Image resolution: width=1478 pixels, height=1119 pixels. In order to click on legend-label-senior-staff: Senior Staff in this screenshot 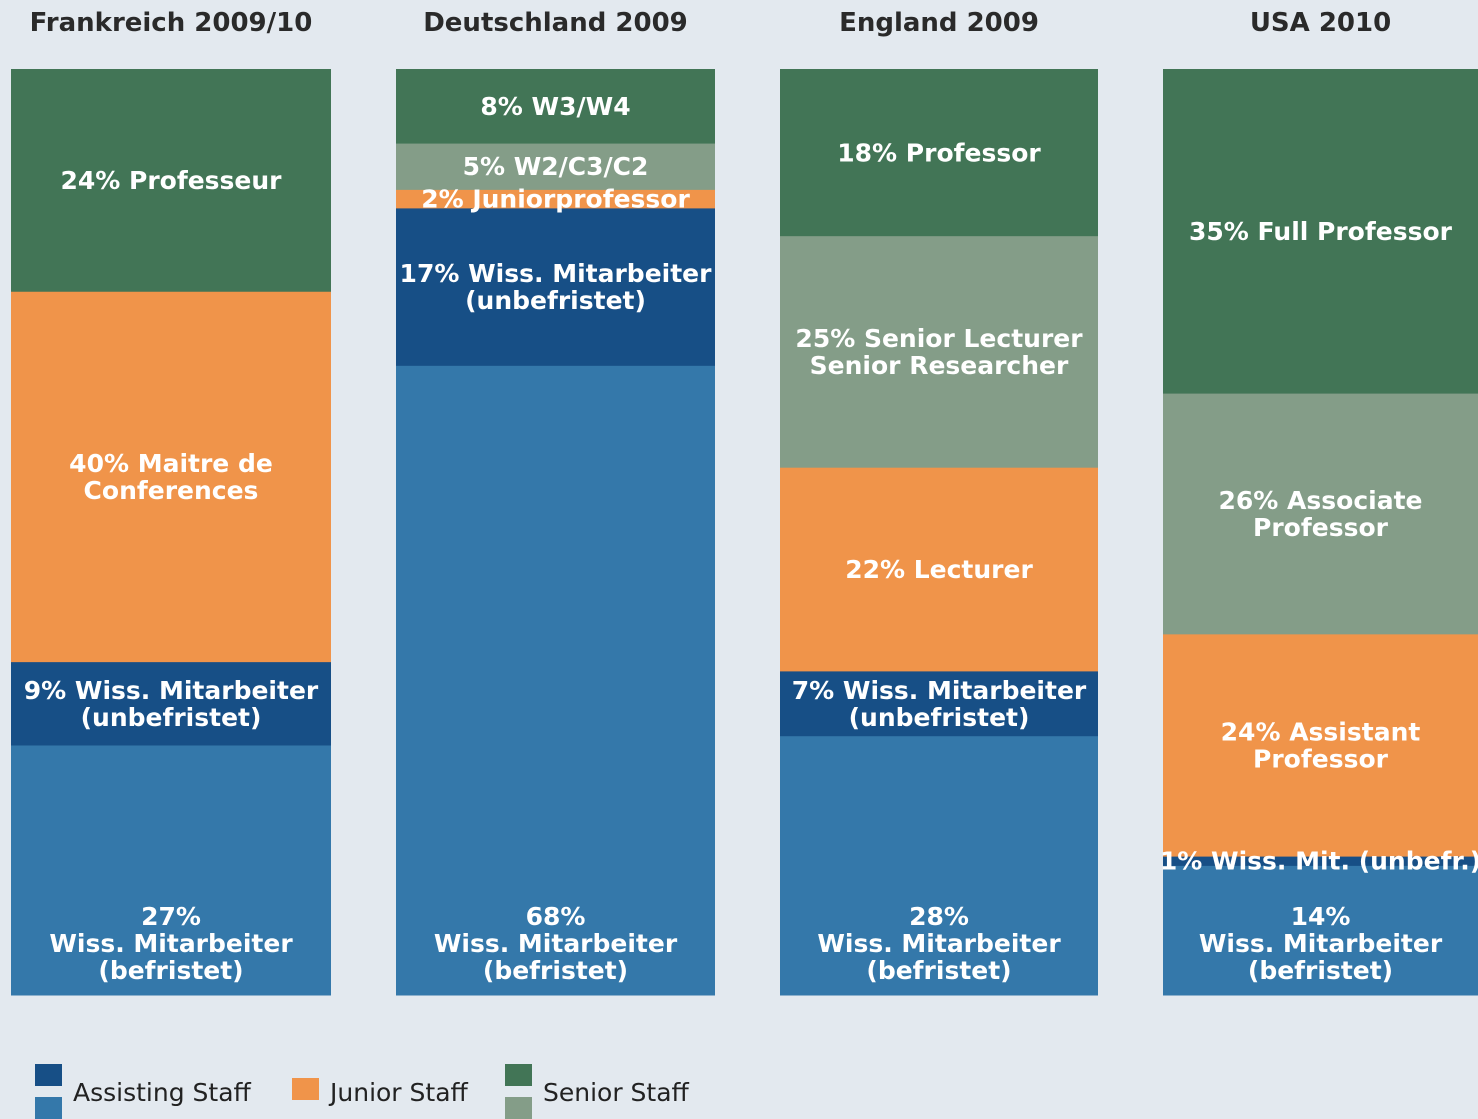, I will do `click(616, 1092)`.